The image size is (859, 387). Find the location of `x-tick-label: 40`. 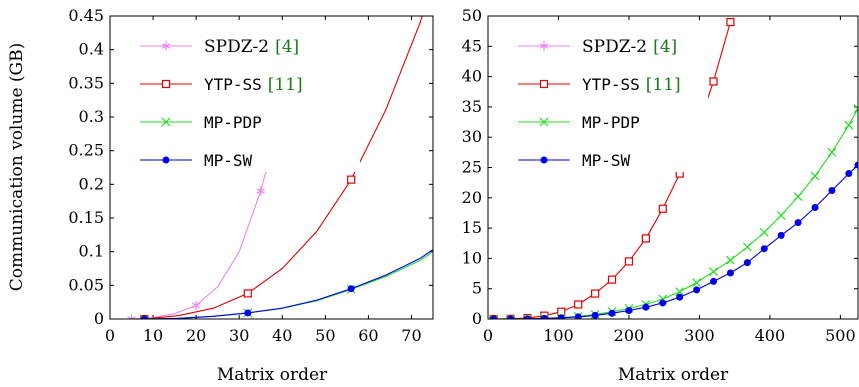

x-tick-label: 40 is located at coordinates (282, 335).